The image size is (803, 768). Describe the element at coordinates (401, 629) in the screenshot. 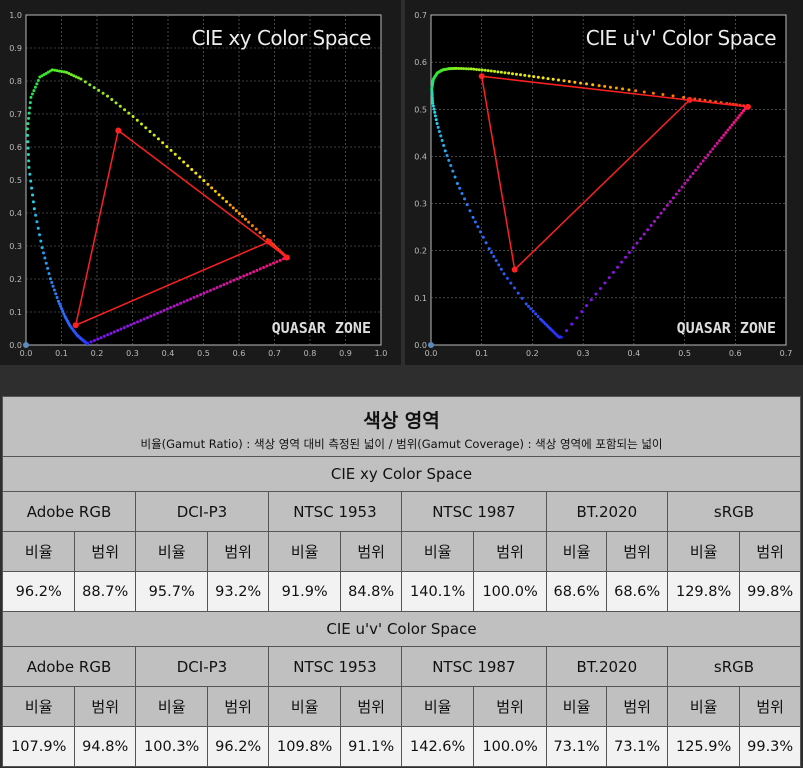

I see `space-row: CIE u'v' Color Space` at that location.